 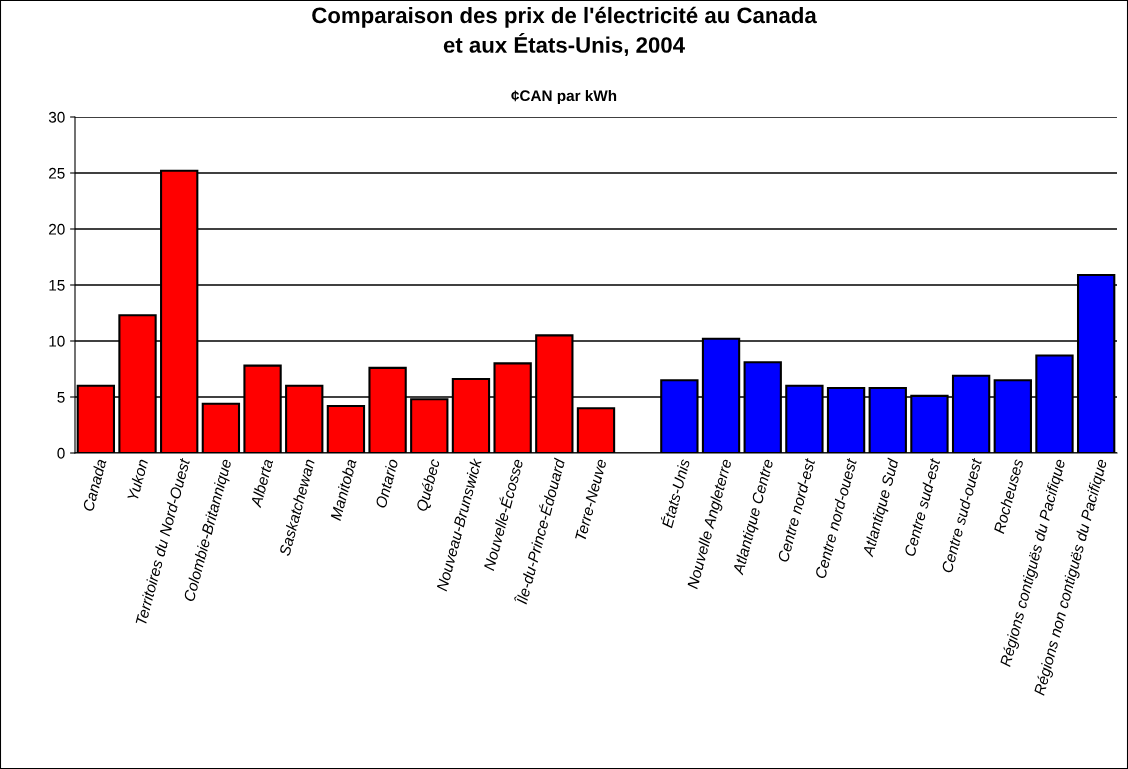 I want to click on x-tick-label: Alberta, so click(x=261, y=483).